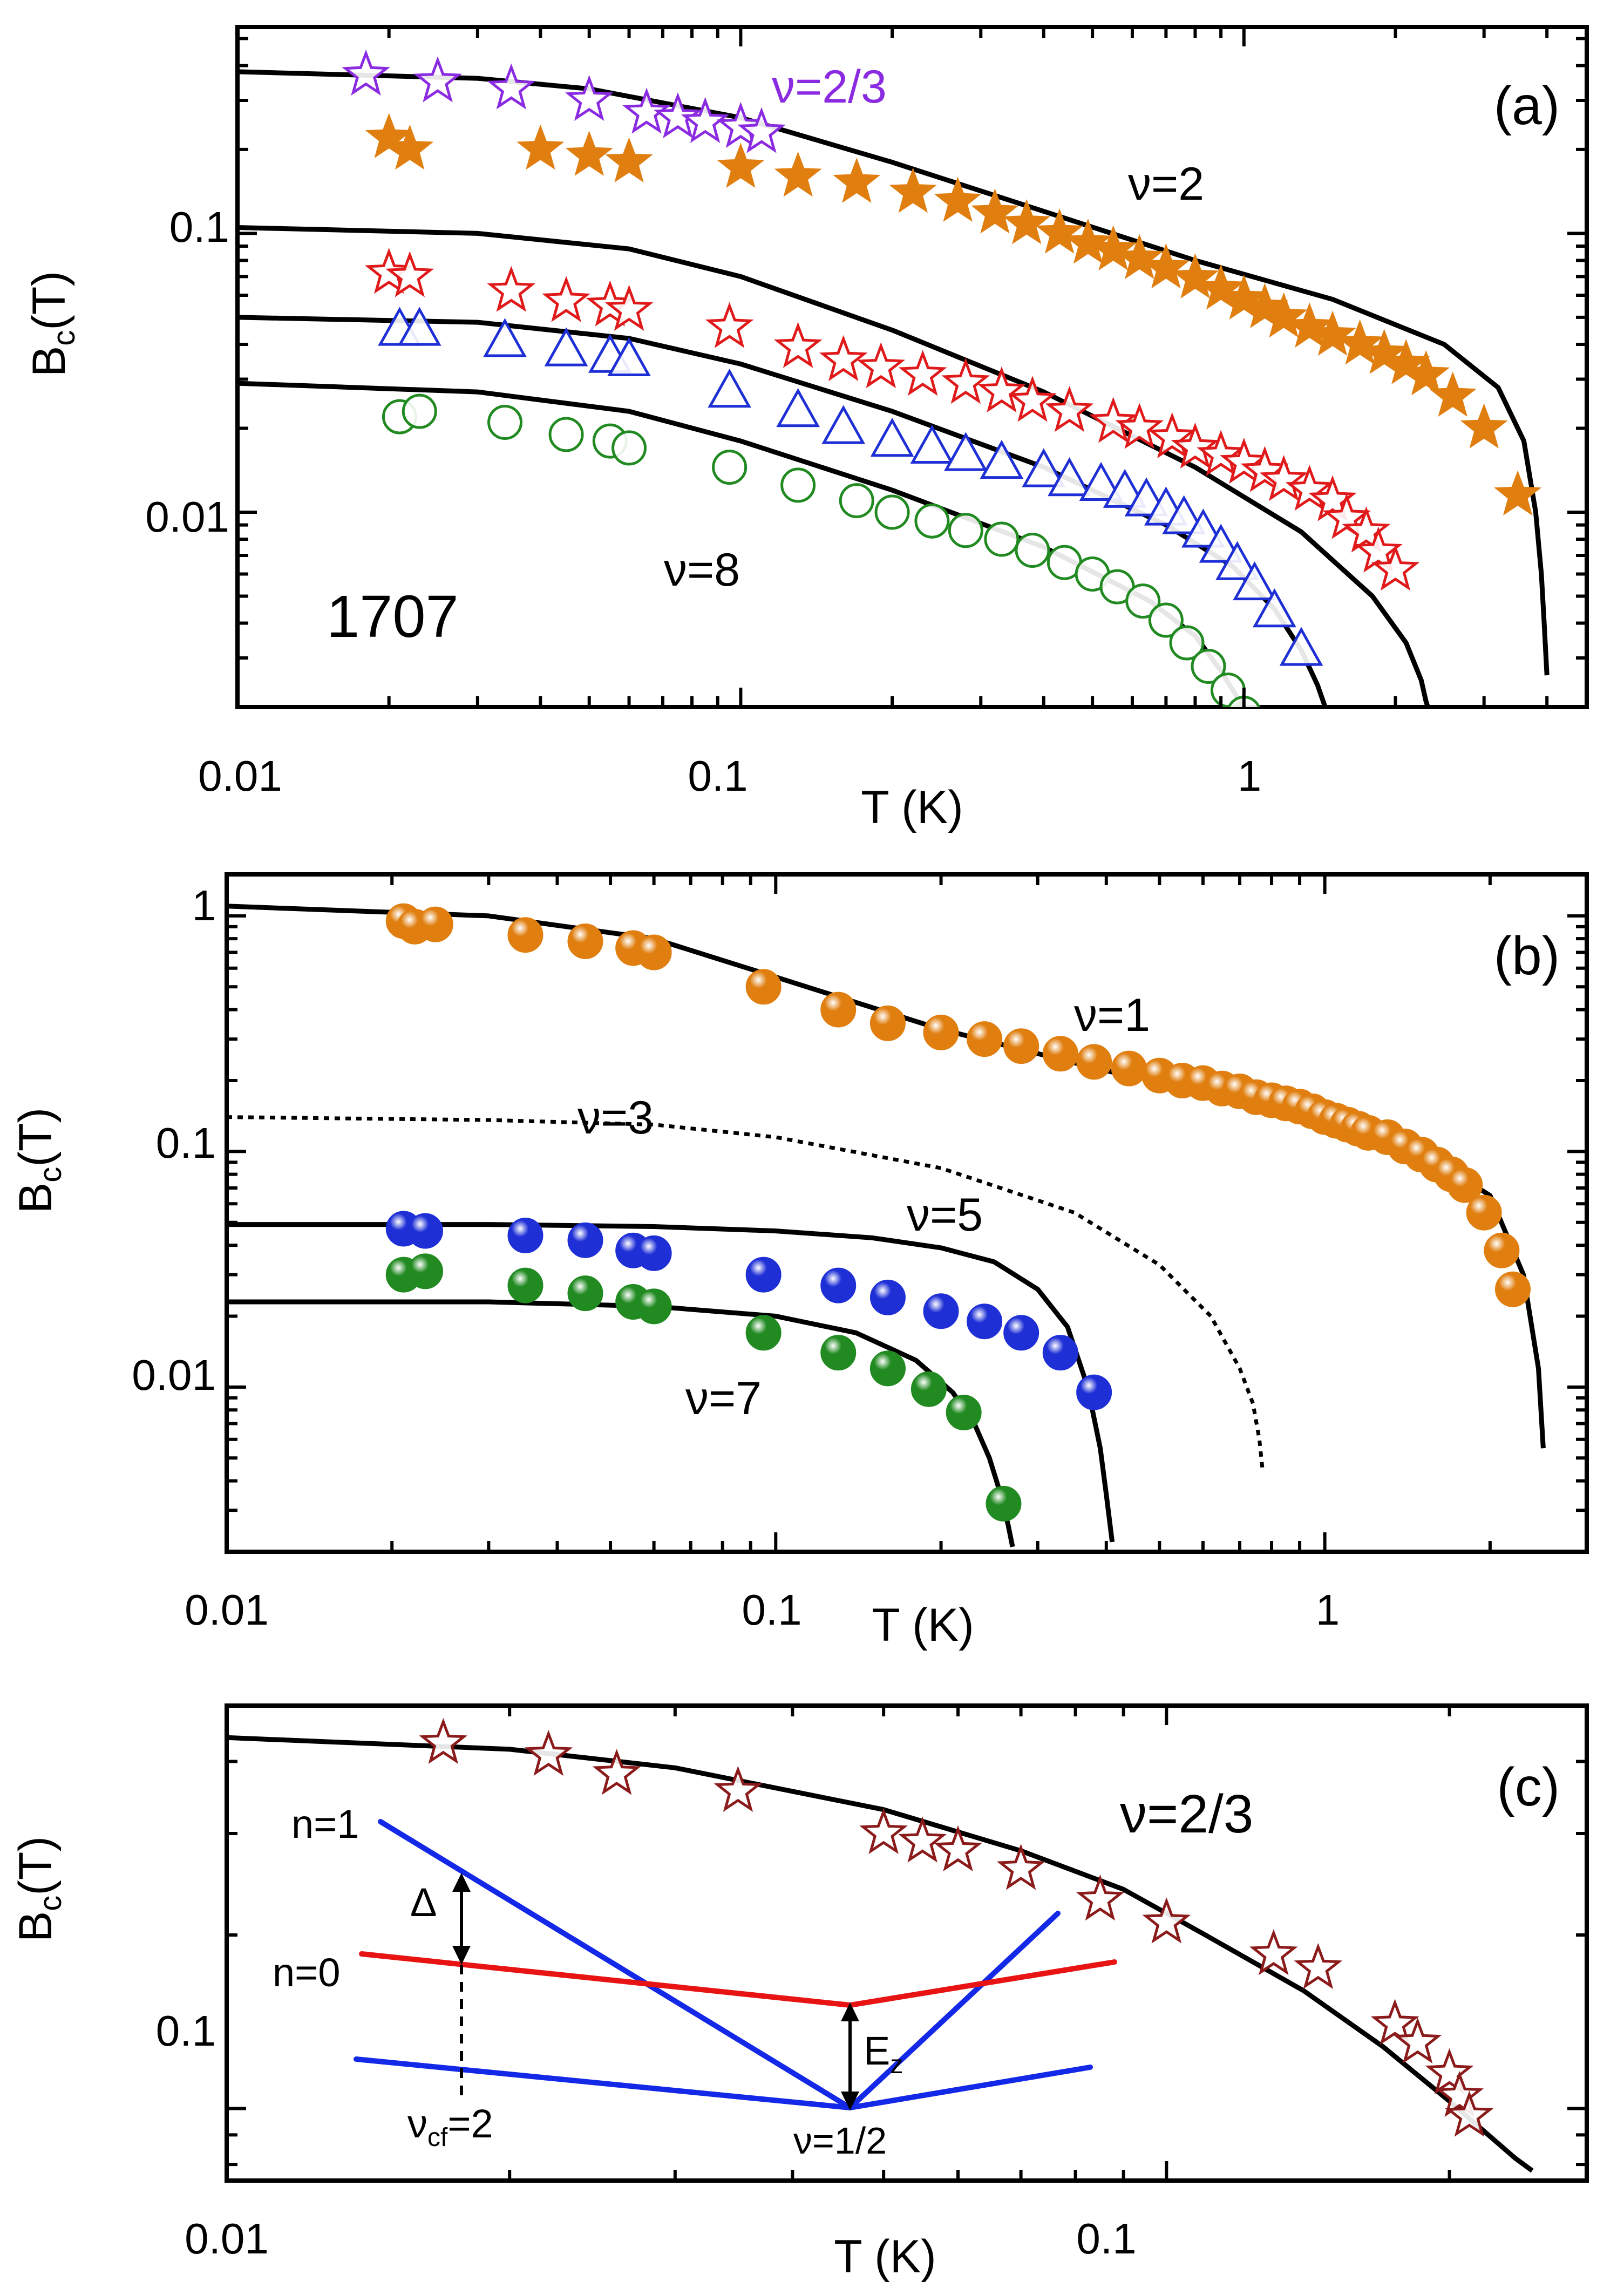 Image resolution: width=1624 pixels, height=2295 pixels. I want to click on panel-b-ytick-0.01: 0.01, so click(174, 1375).